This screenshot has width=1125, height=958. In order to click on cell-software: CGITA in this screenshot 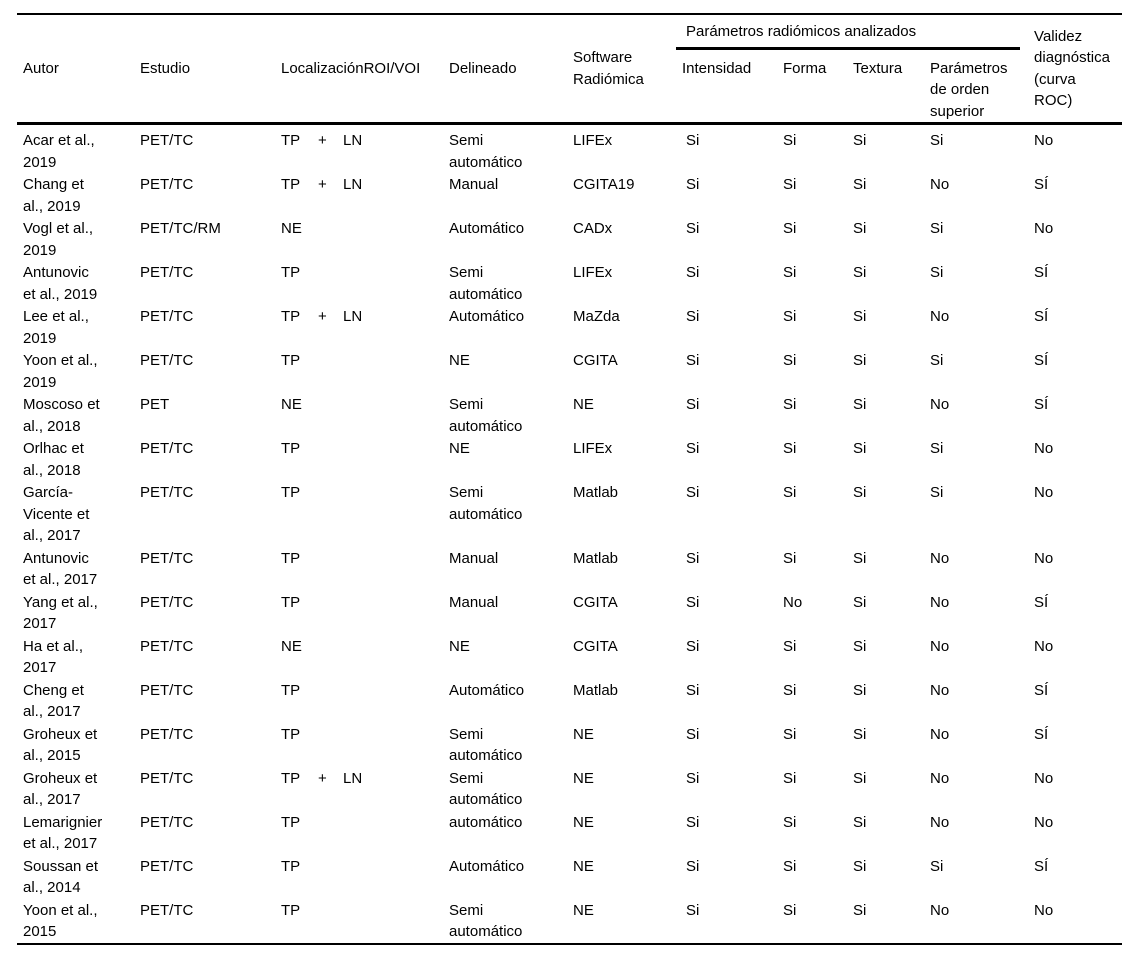, I will do `click(595, 602)`.